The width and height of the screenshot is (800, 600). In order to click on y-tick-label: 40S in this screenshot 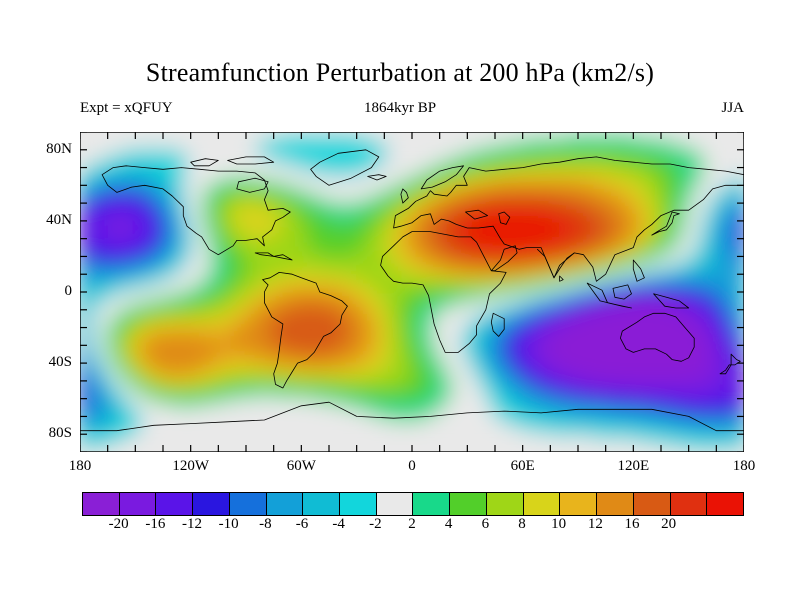, I will do `click(60, 362)`.